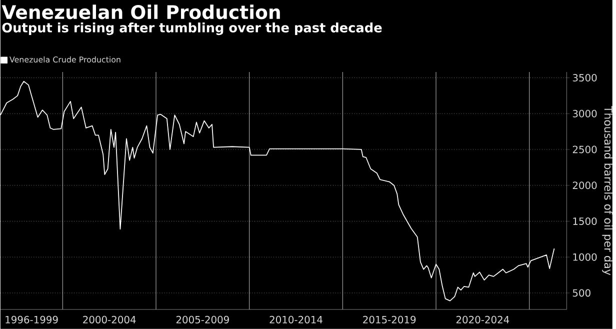  Describe the element at coordinates (141, 12) in the screenshot. I see `chart-title: Venezuelan Oil Production` at that location.